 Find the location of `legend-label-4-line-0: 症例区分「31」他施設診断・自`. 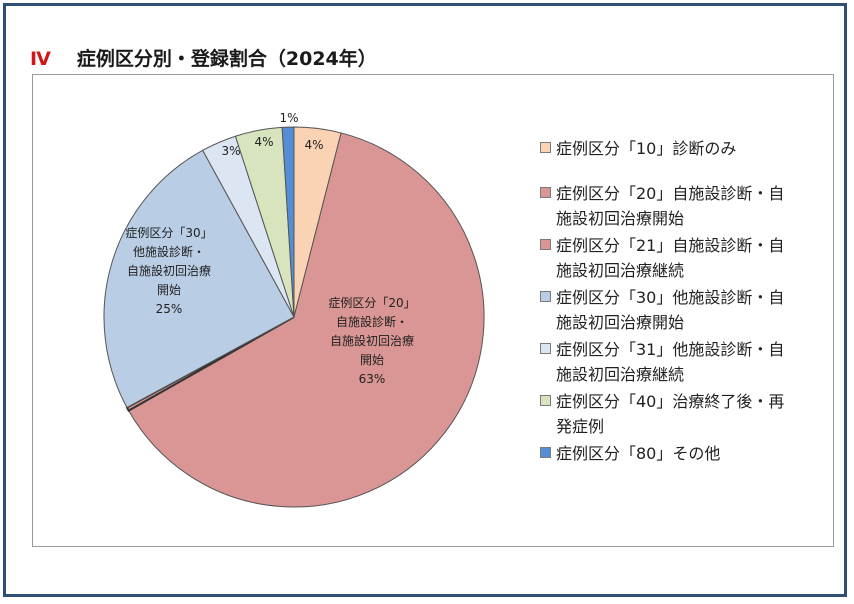

legend-label-4-line-0: 症例区分「31」他施設診断・自 is located at coordinates (670, 349).